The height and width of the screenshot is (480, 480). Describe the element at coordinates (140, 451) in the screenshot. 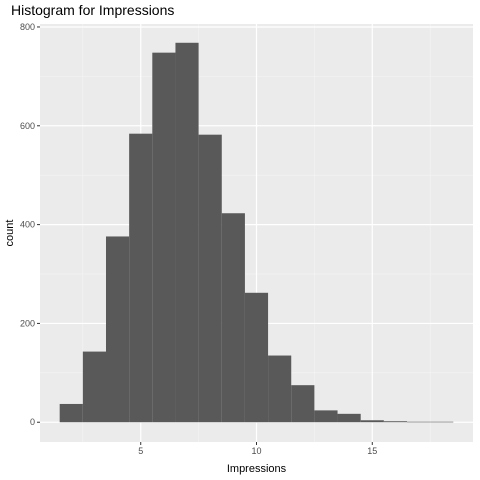

I see `x-tick-label: 5` at that location.